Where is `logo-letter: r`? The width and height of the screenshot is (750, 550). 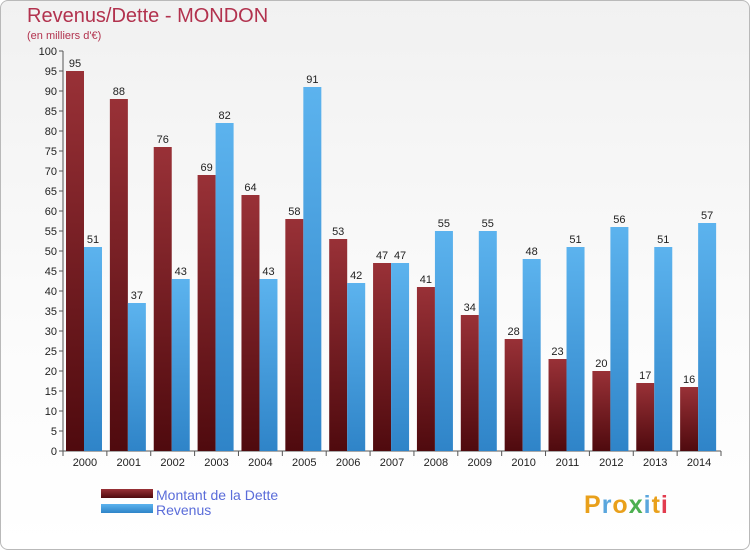
logo-letter: r is located at coordinates (607, 505).